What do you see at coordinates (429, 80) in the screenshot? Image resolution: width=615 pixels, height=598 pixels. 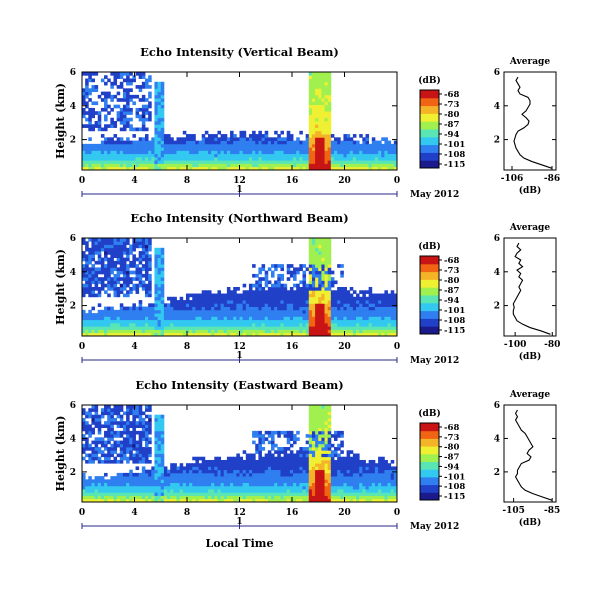 I see `colorbar-unit: (dB)` at bounding box center [429, 80].